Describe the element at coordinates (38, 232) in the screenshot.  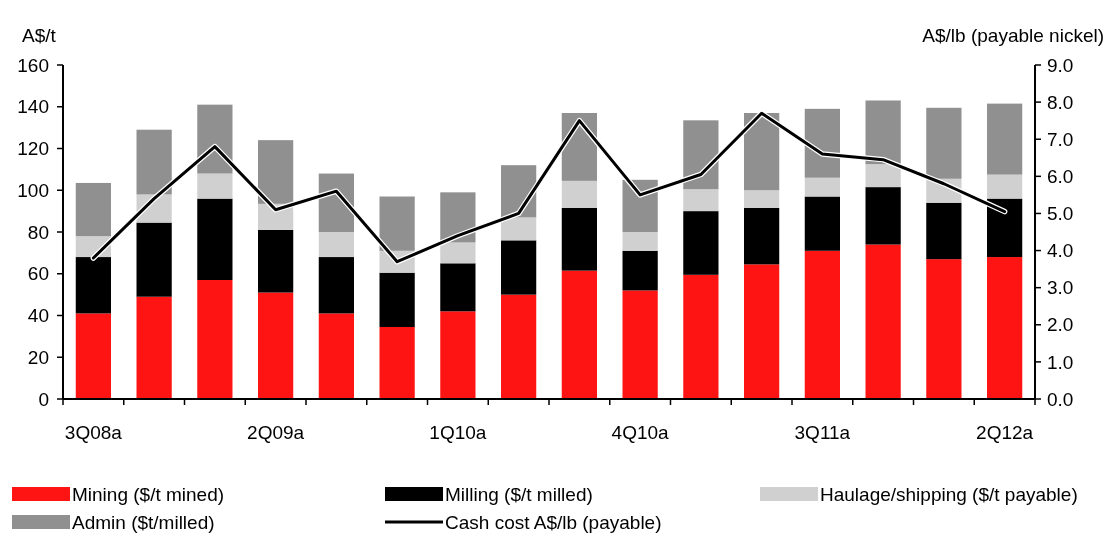
I see `y-tick-label: 80` at that location.